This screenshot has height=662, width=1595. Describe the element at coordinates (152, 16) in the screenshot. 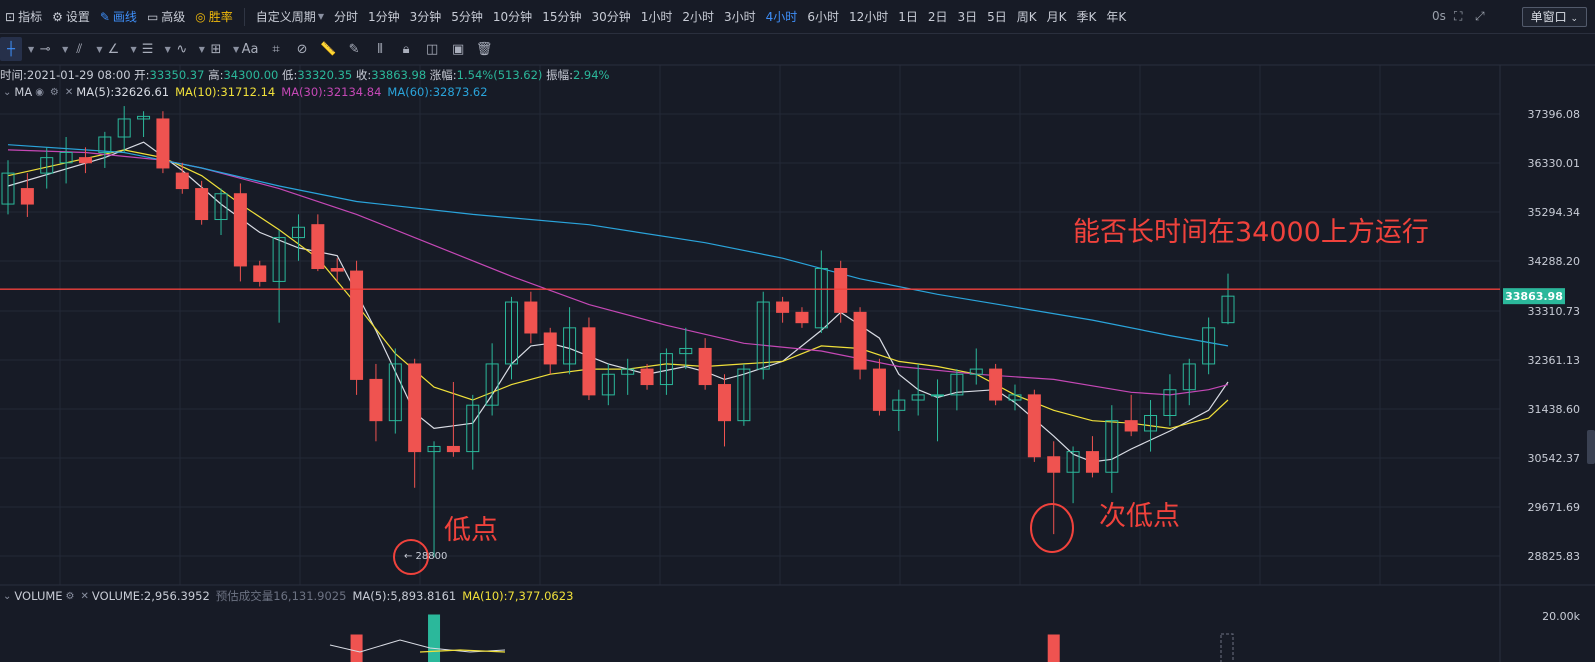

I see `window-icon: ▭` at that location.